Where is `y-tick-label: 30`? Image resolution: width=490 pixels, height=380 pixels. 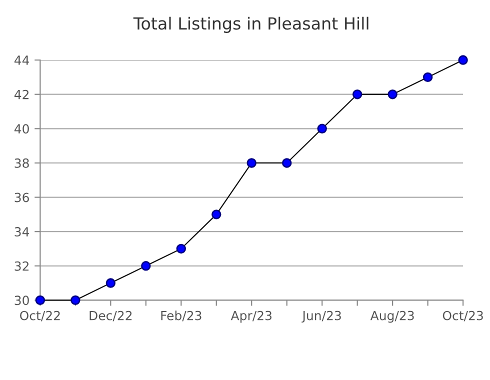
y-tick-label: 30 is located at coordinates (21, 301).